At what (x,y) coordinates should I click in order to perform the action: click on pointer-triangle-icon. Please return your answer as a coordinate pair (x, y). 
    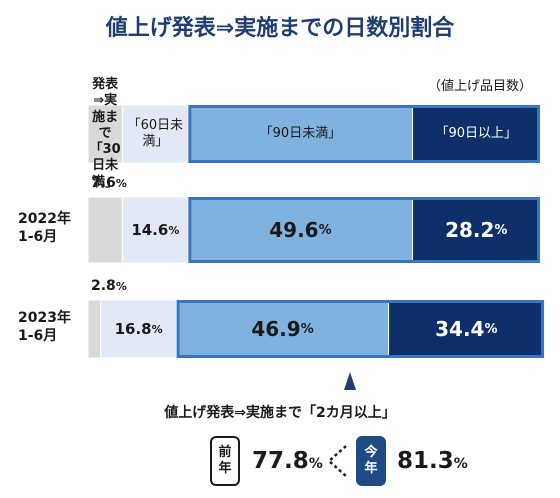
    Looking at the image, I should click on (350, 381).